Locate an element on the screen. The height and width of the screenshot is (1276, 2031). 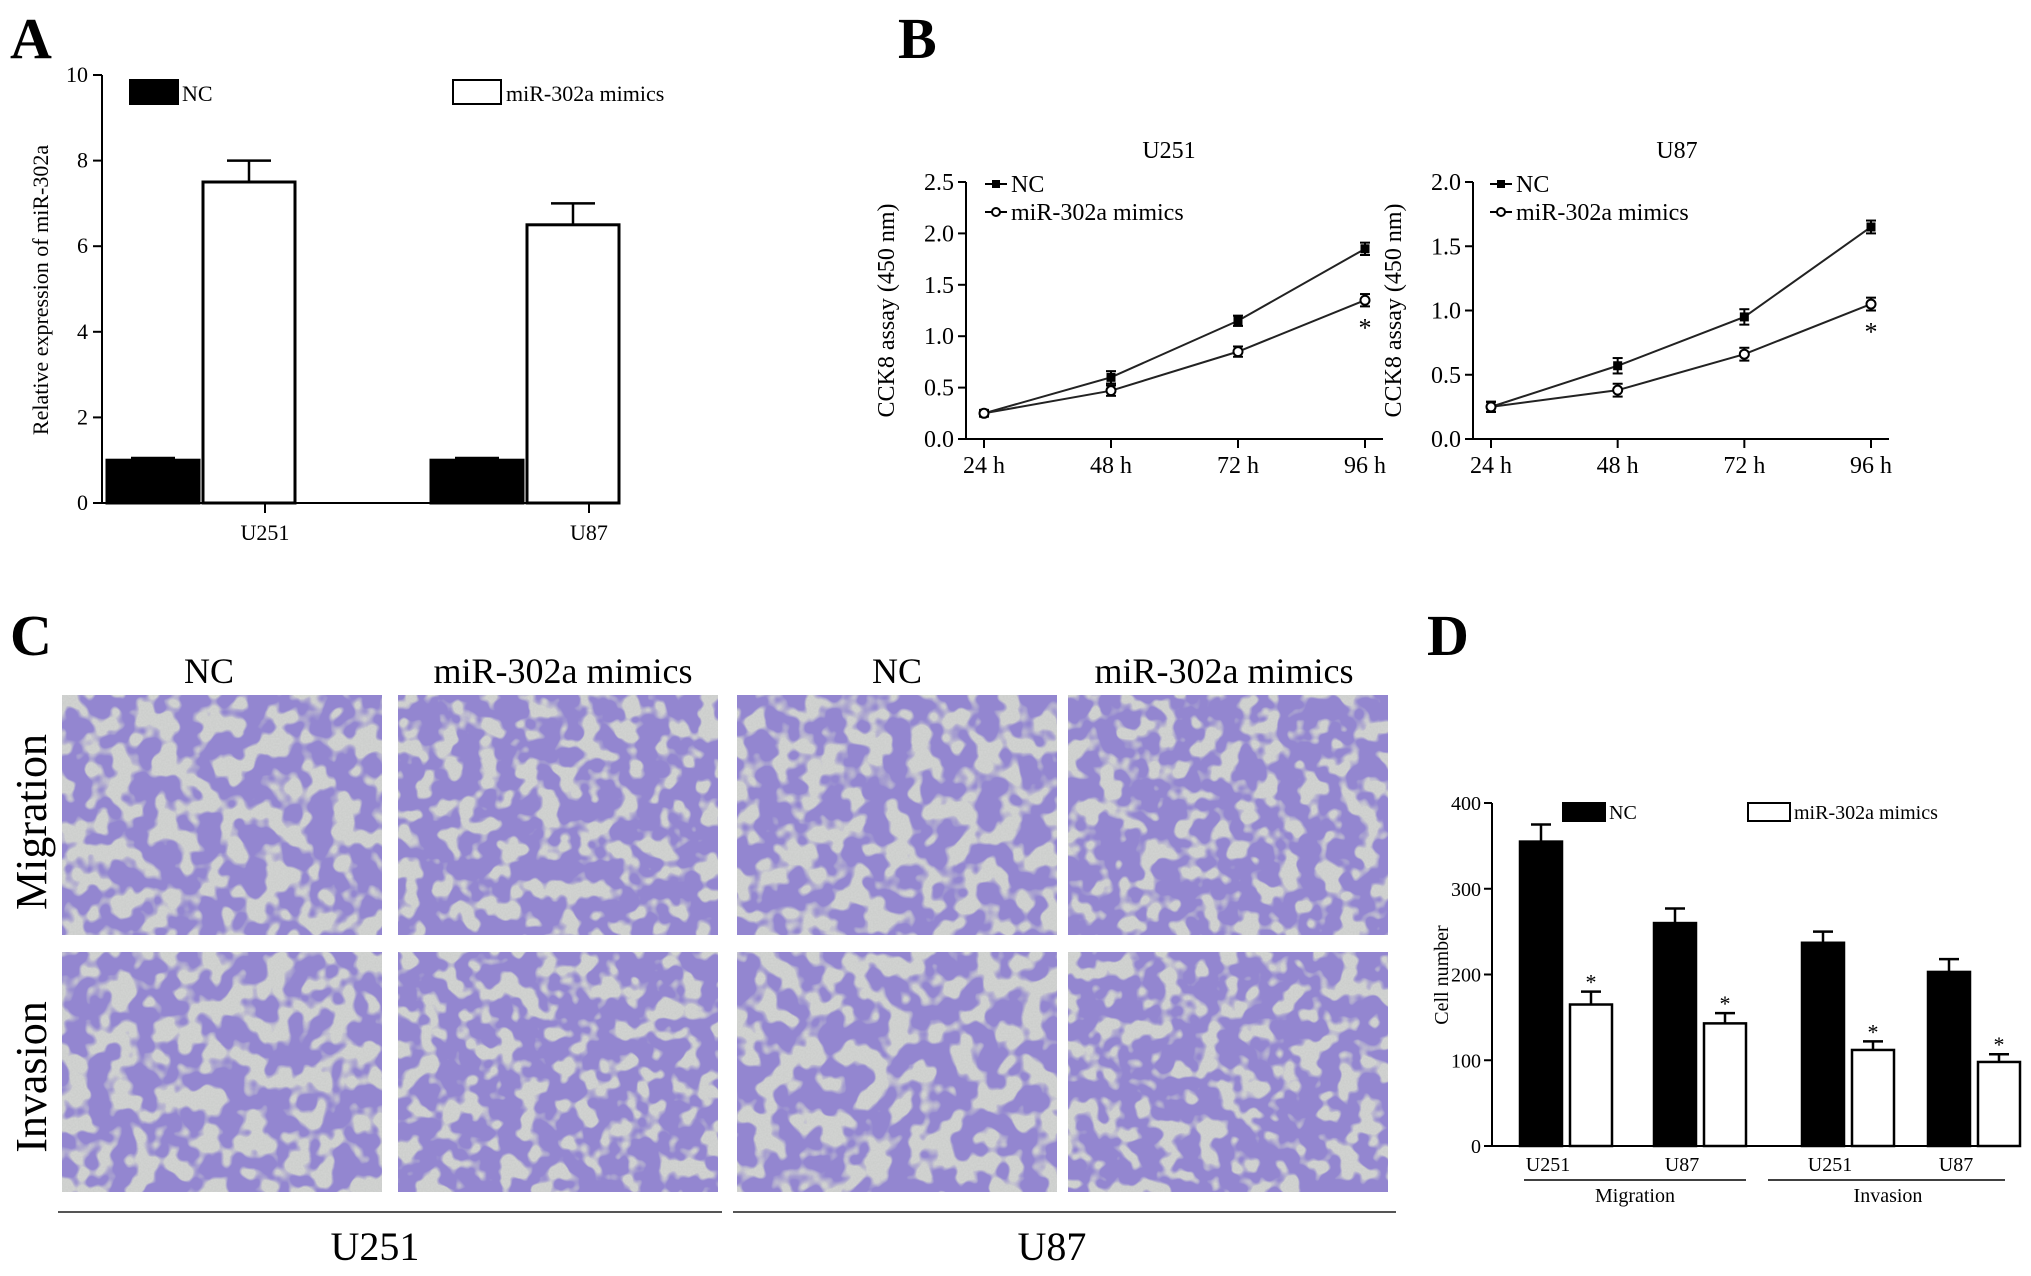
group-label-migration: Migration is located at coordinates (1635, 1196).